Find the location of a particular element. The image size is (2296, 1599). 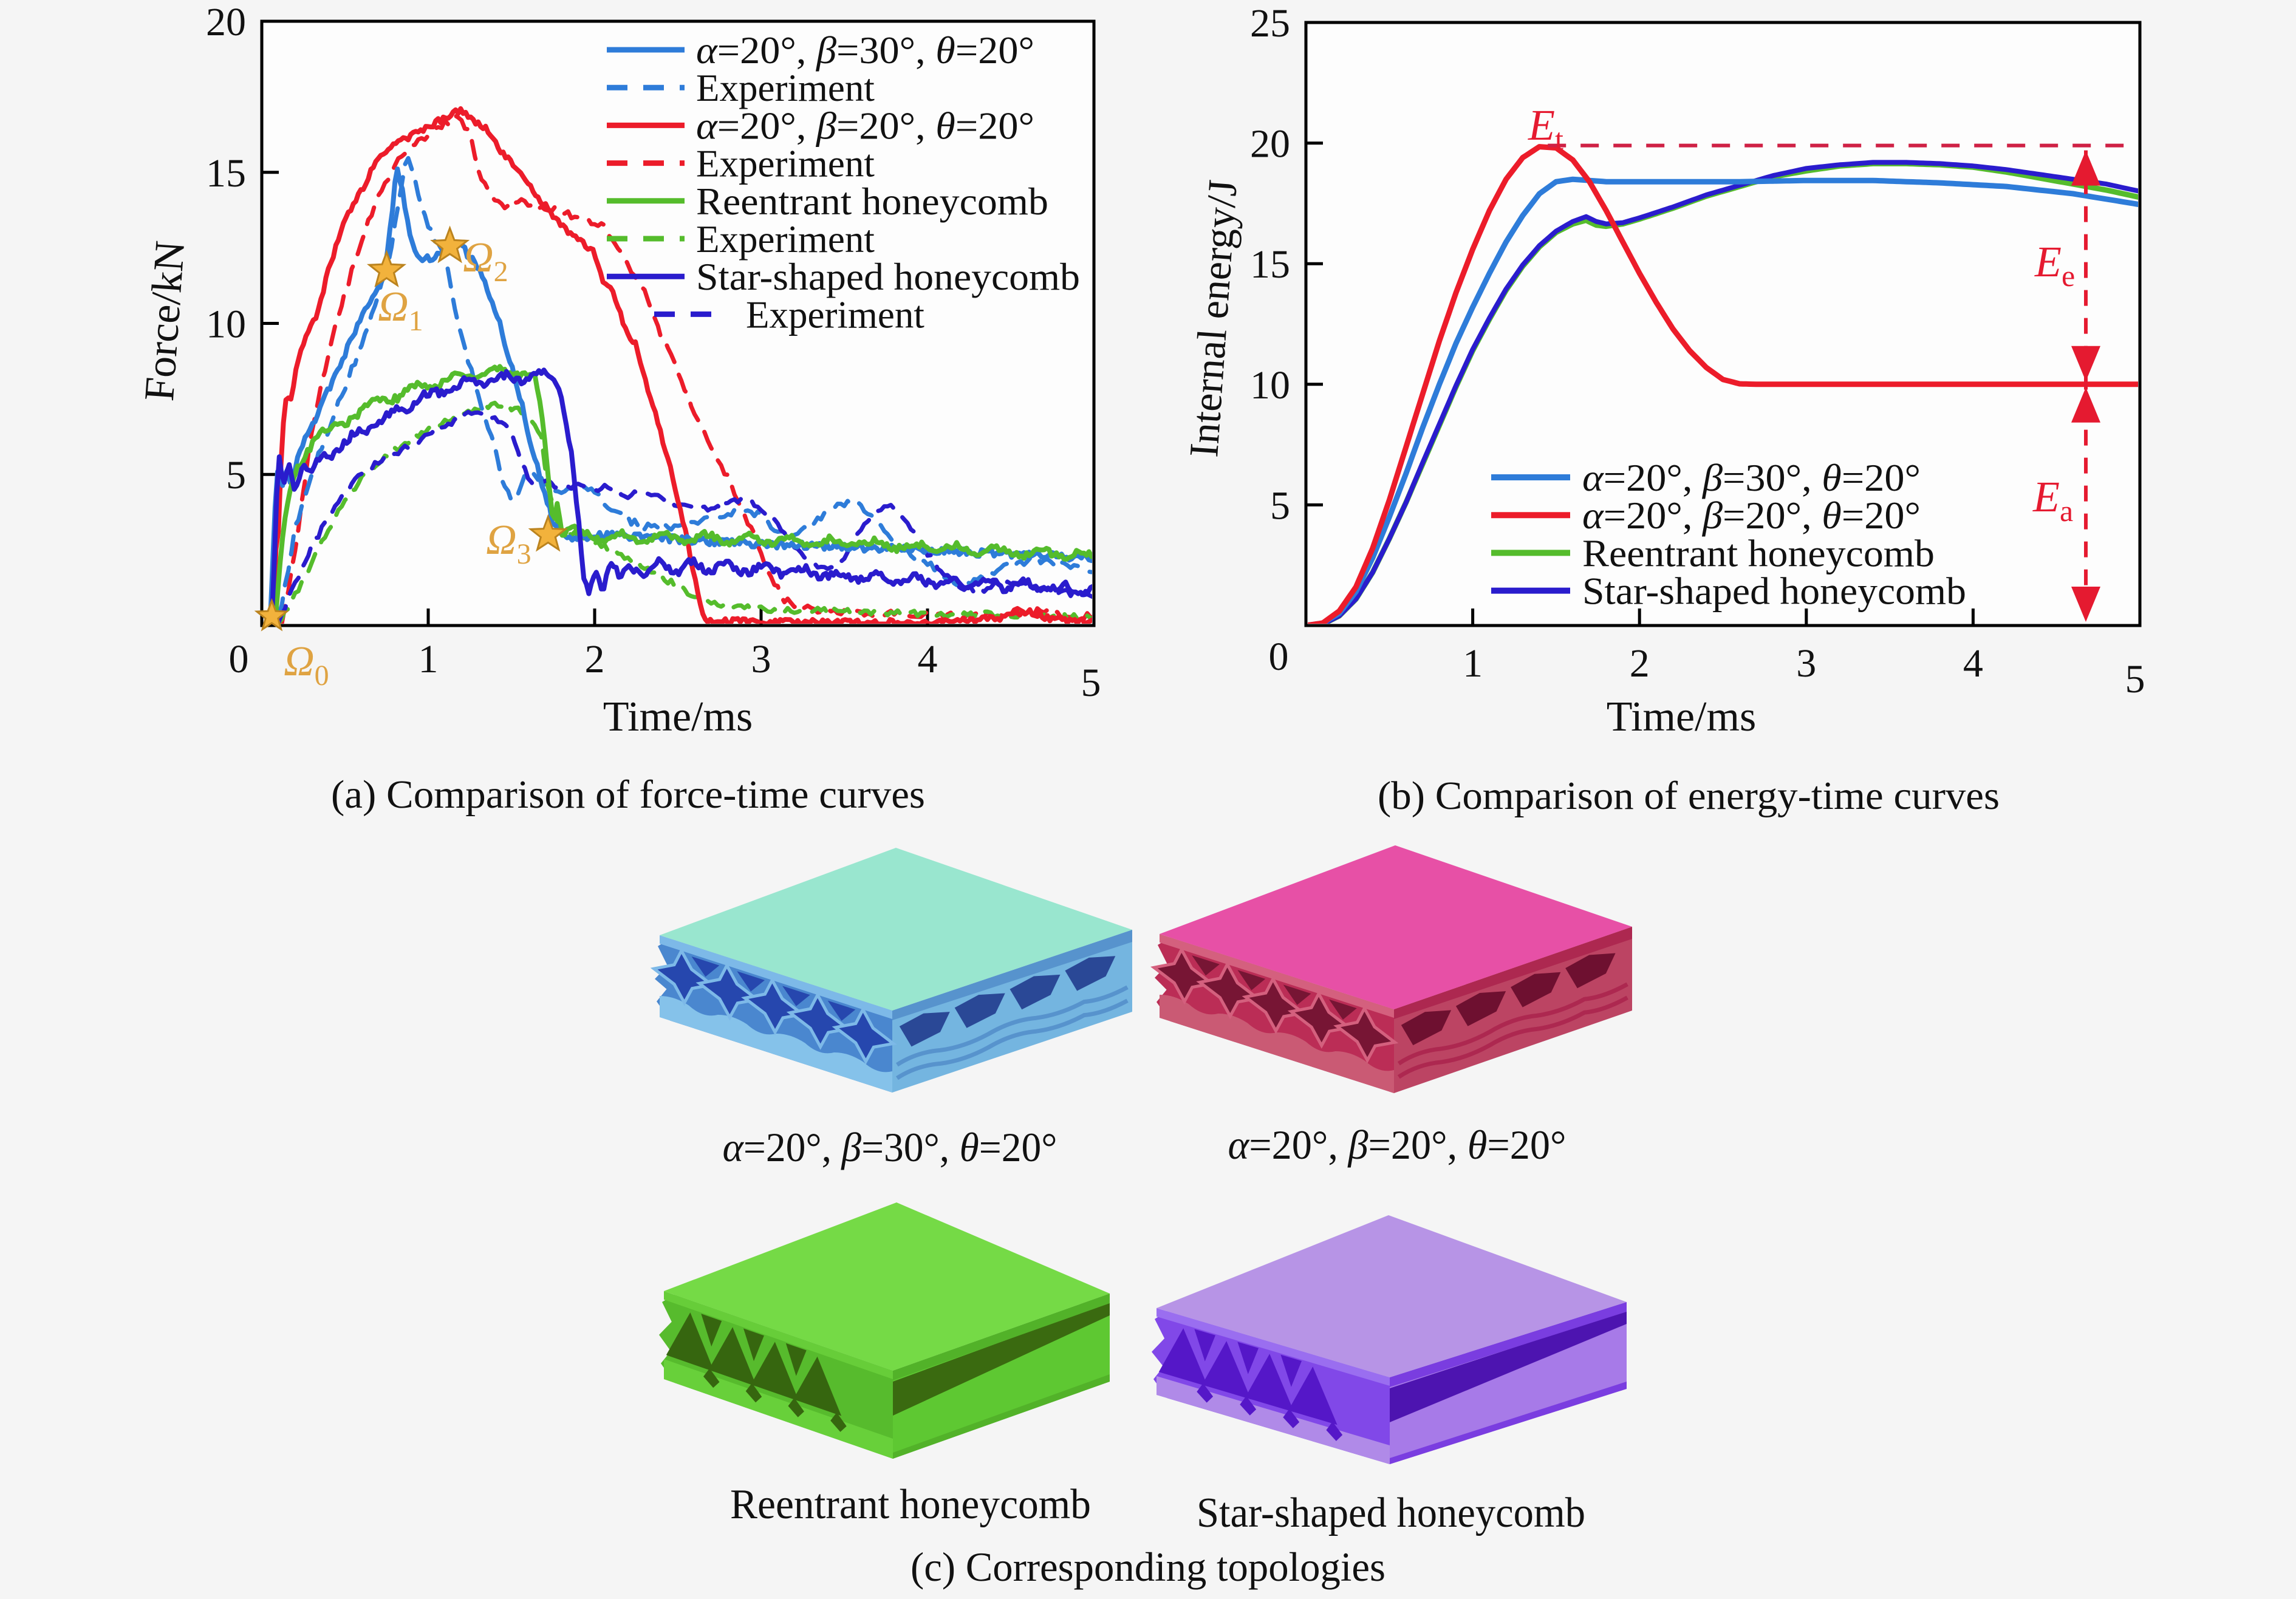

svg-text:(a) Comparison of force-time c: (a) Comparison of force-time curves is located at coordinates (628, 794).